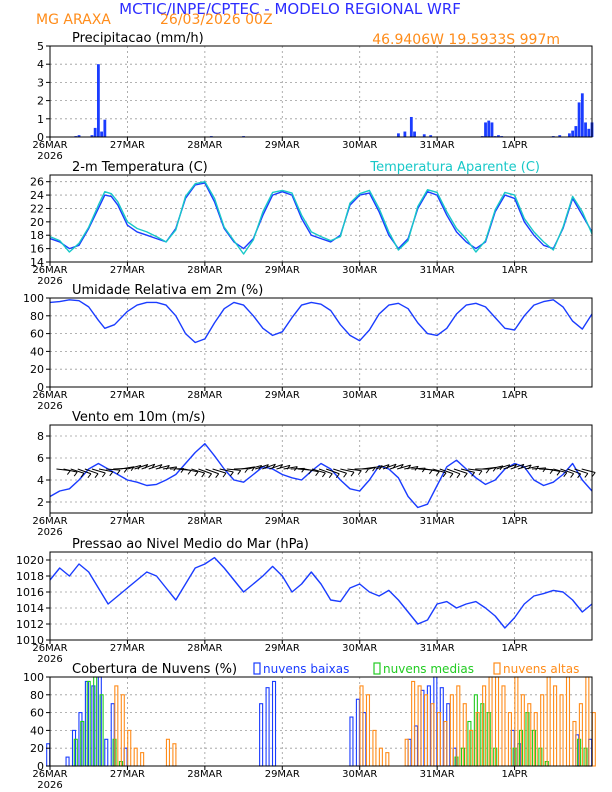 This screenshot has height=792, width=612. Describe the element at coordinates (40, 502) in the screenshot. I see `y-tick-label: 2` at that location.